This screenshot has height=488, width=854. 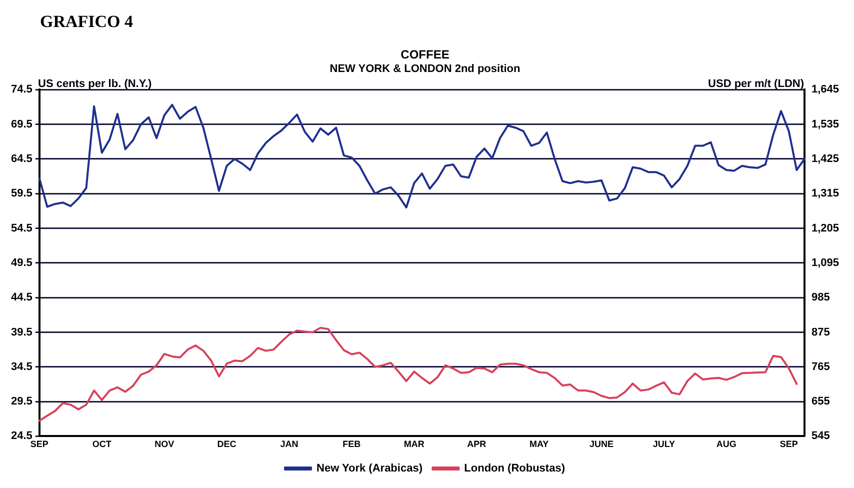 What do you see at coordinates (825, 90) in the screenshot?
I see `y2-tick-label: 1,645` at bounding box center [825, 90].